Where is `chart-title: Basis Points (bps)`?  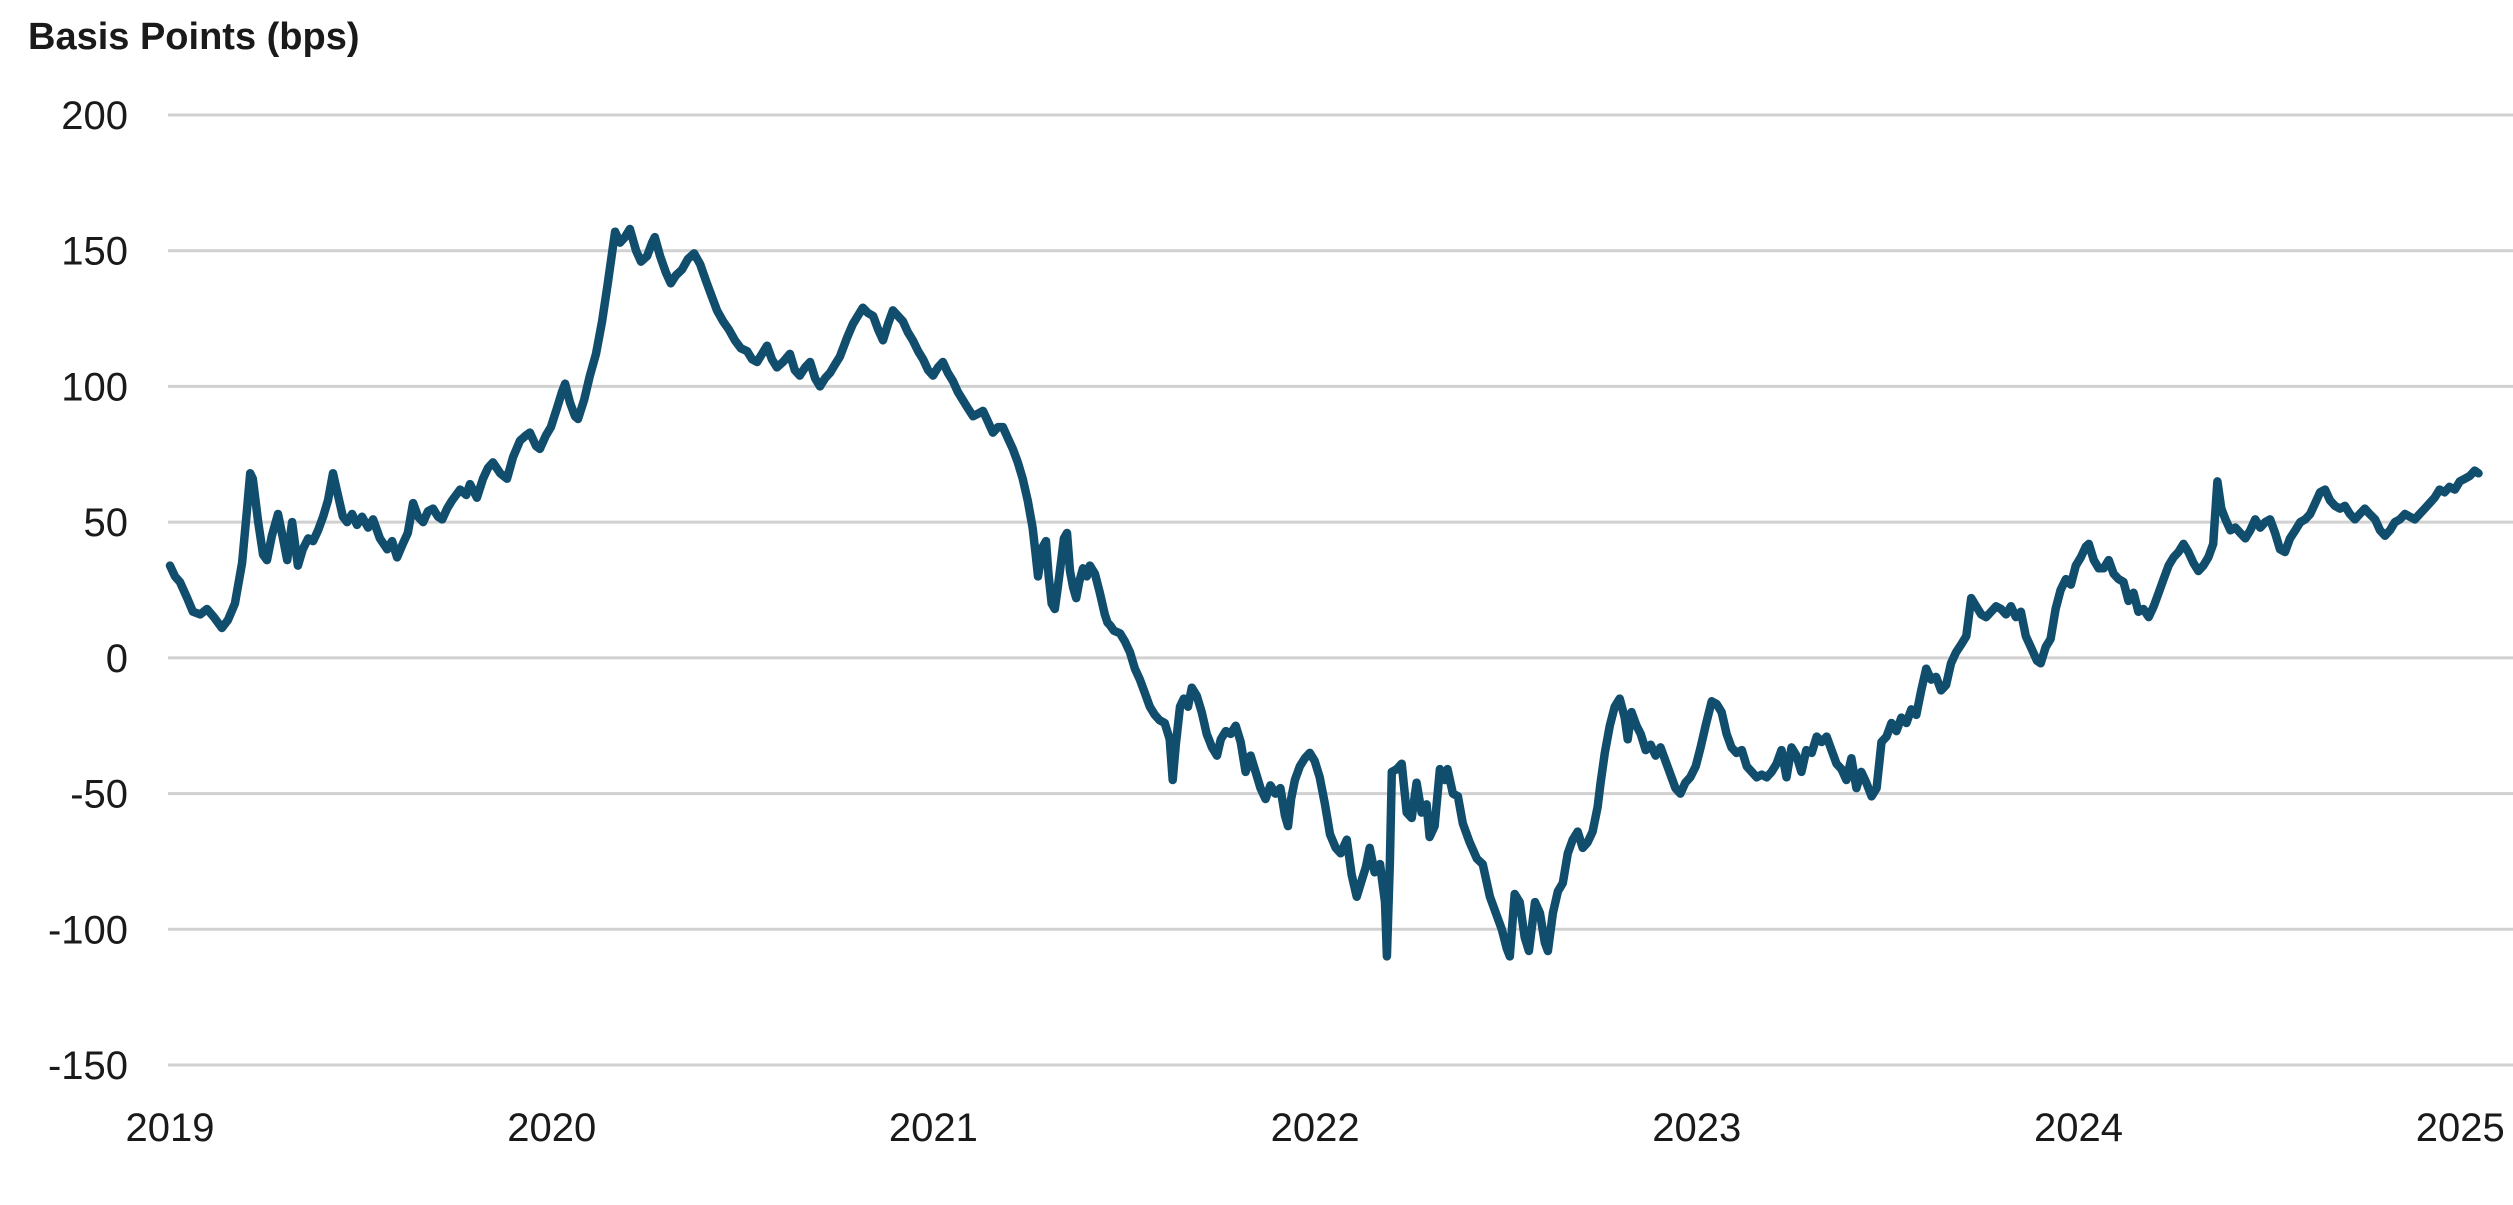
chart-title: Basis Points (bps) is located at coordinates (194, 37).